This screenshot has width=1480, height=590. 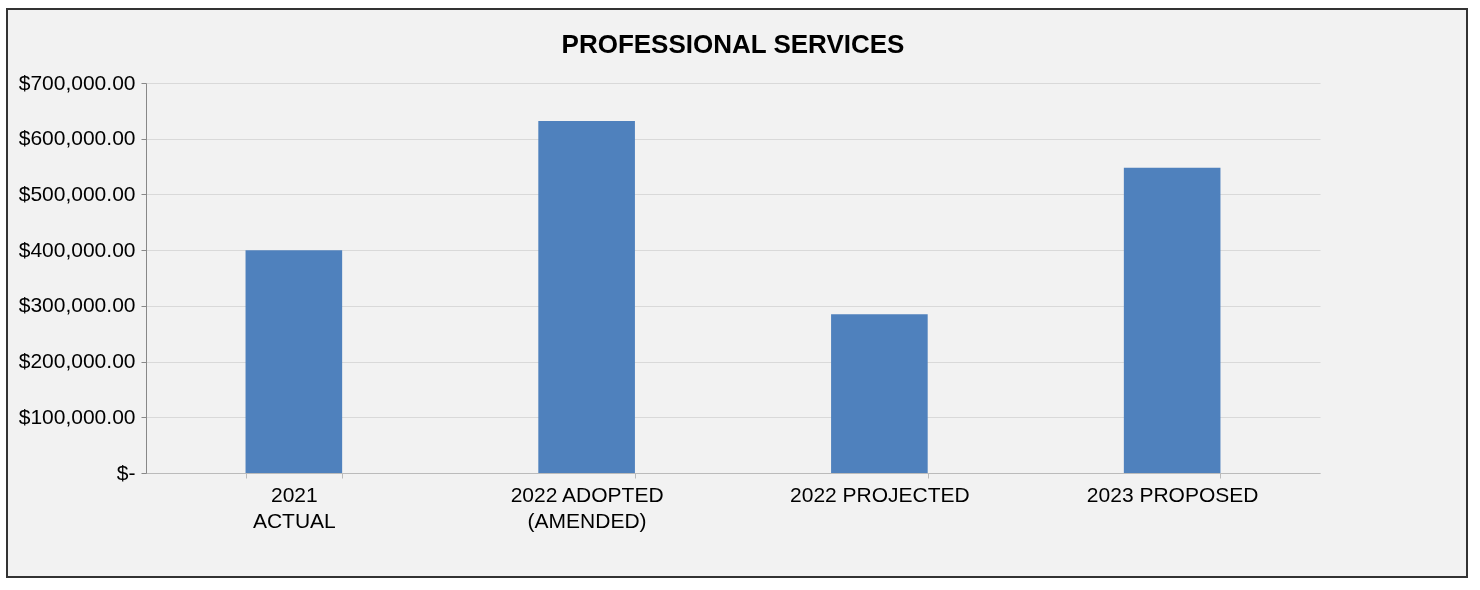 What do you see at coordinates (77, 416) in the screenshot?
I see `y-tick-label: $100,000.00` at bounding box center [77, 416].